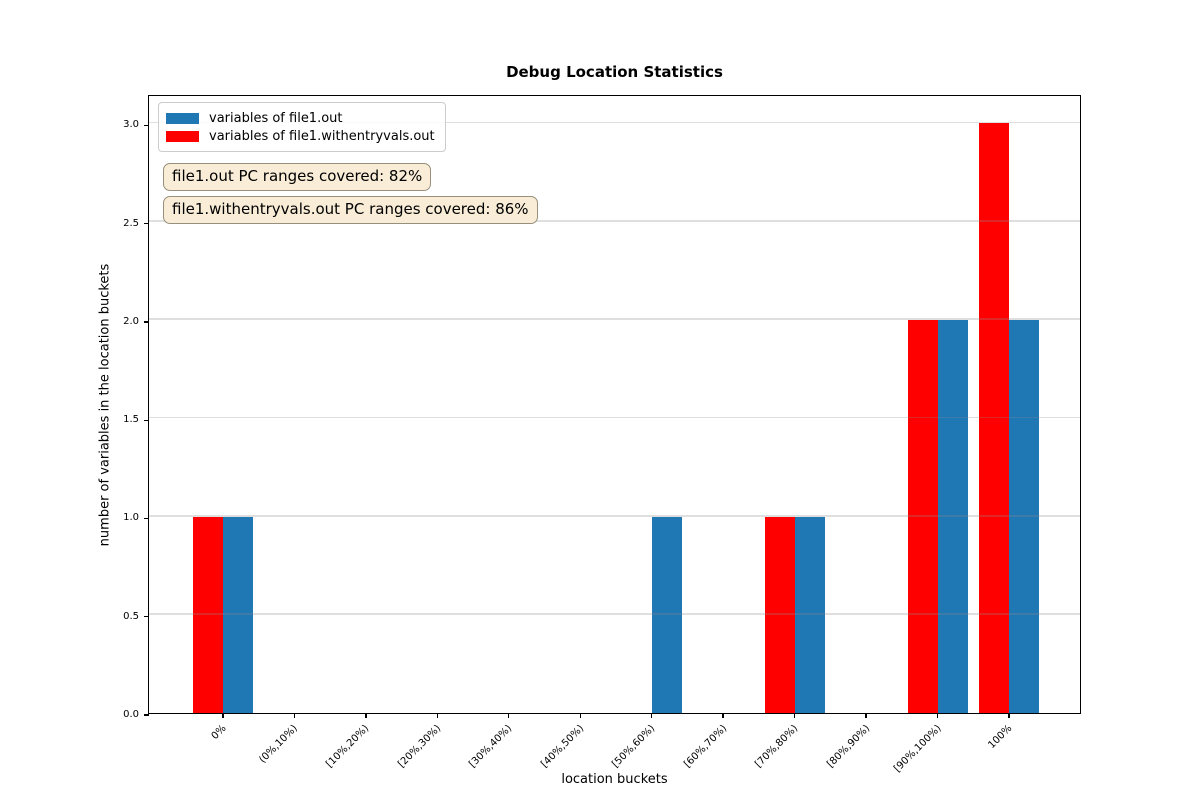  Describe the element at coordinates (563, 746) in the screenshot. I see `x-tick-label: [40%,50%)` at that location.